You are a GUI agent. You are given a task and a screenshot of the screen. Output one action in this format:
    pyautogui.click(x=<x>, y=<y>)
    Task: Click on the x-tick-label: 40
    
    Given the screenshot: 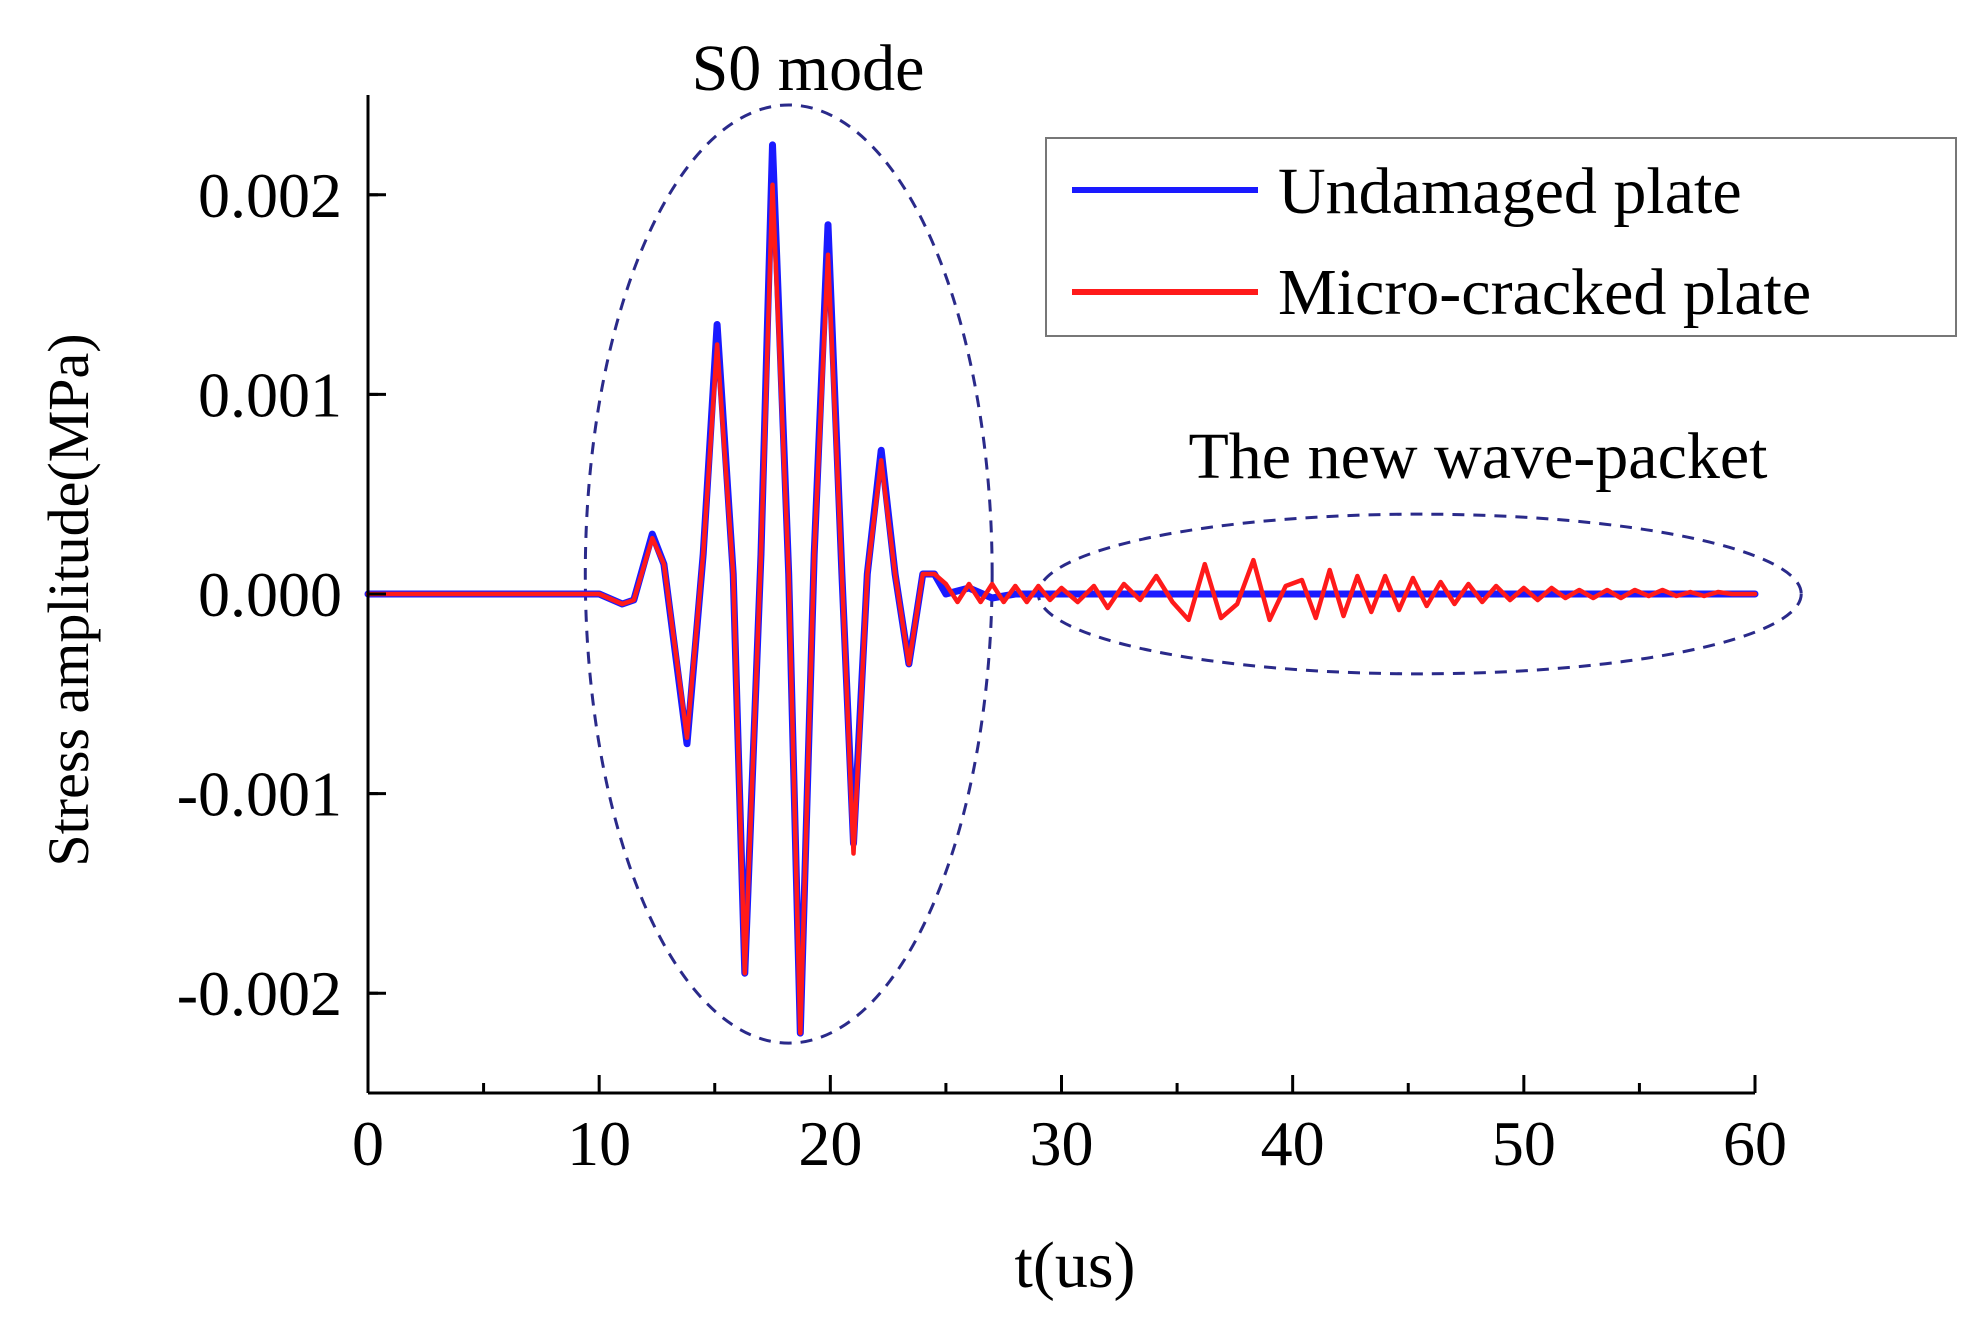 What is the action you would take?
    pyautogui.click(x=1293, y=1143)
    